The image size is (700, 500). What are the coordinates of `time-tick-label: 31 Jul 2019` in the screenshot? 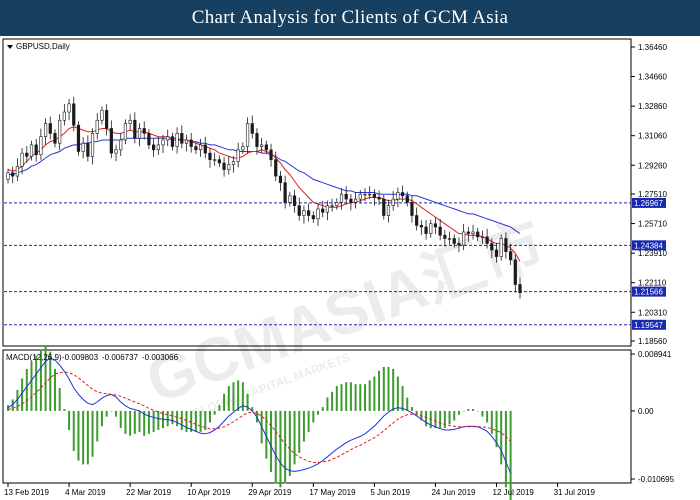 It's located at (575, 492).